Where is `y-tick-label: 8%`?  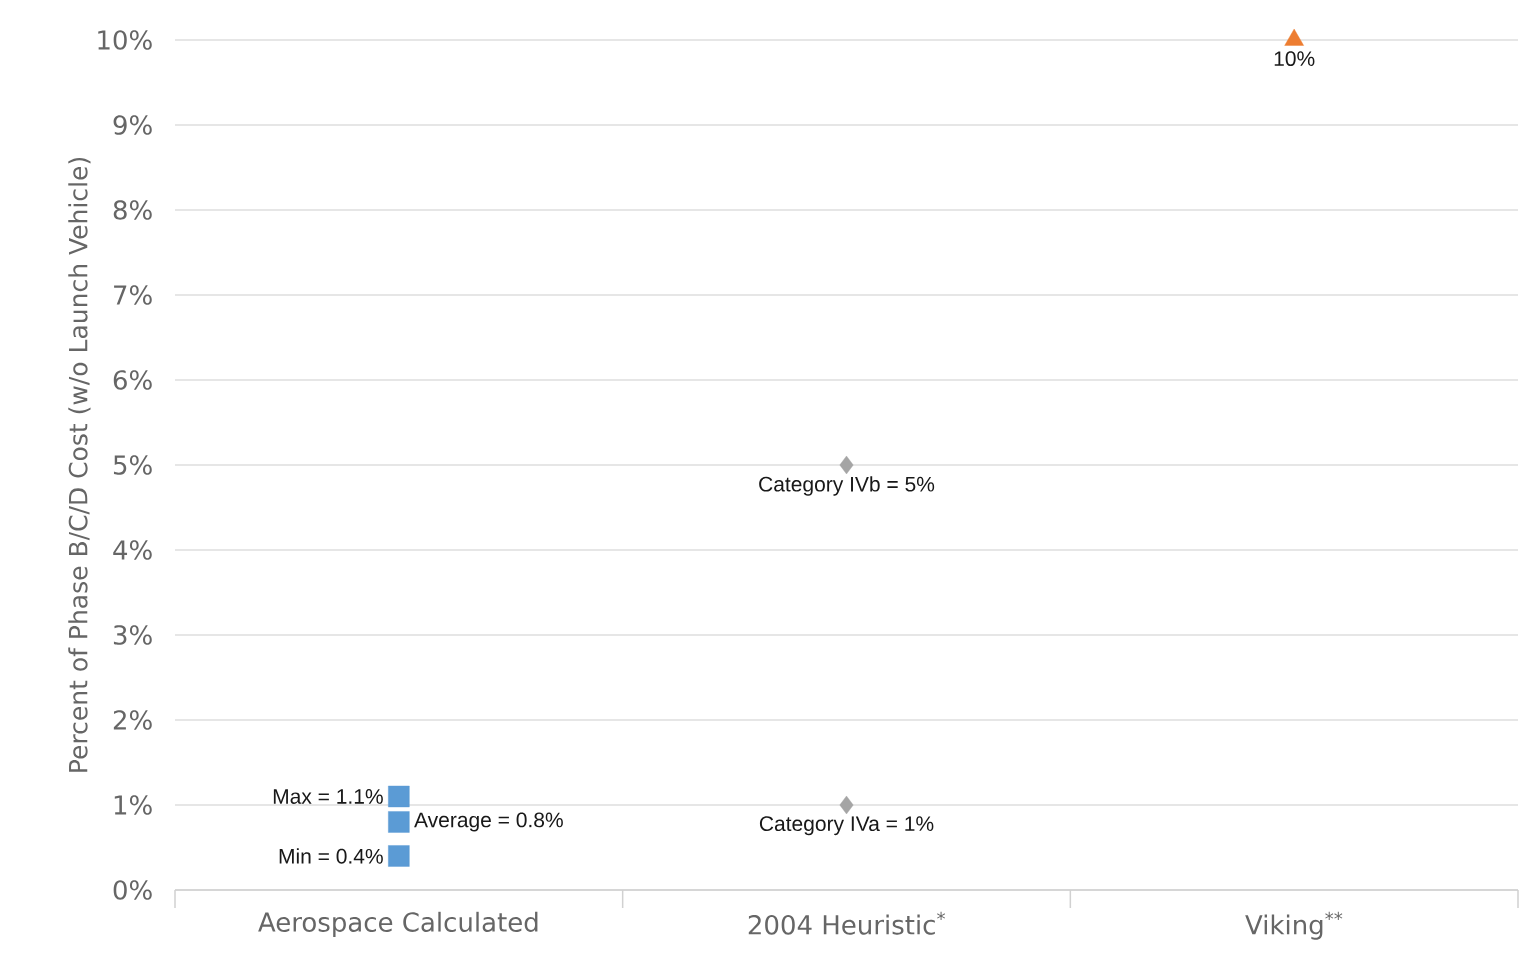
y-tick-label: 8% is located at coordinates (132, 210).